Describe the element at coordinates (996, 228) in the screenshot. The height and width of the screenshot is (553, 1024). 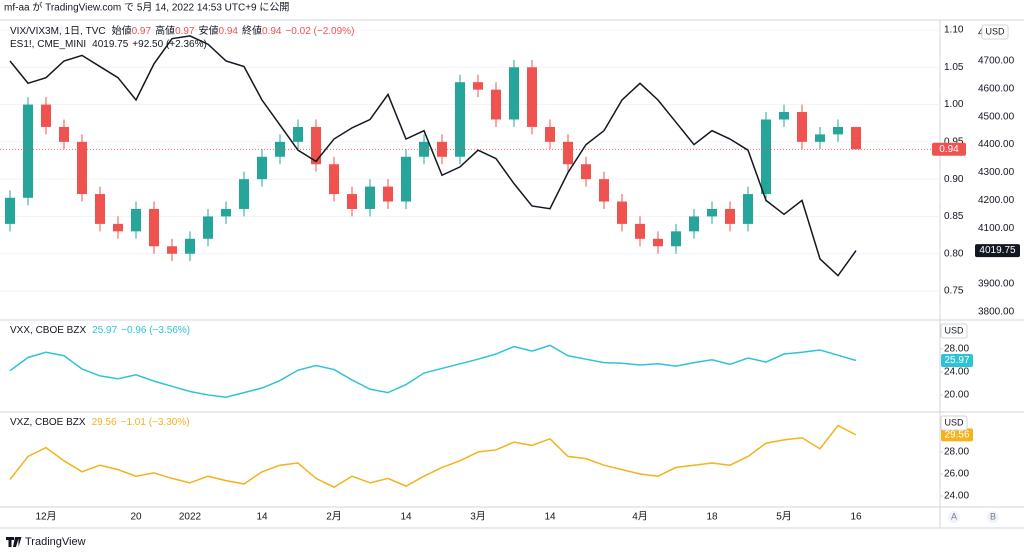
I see `y2-tick-label: 4100.00` at that location.